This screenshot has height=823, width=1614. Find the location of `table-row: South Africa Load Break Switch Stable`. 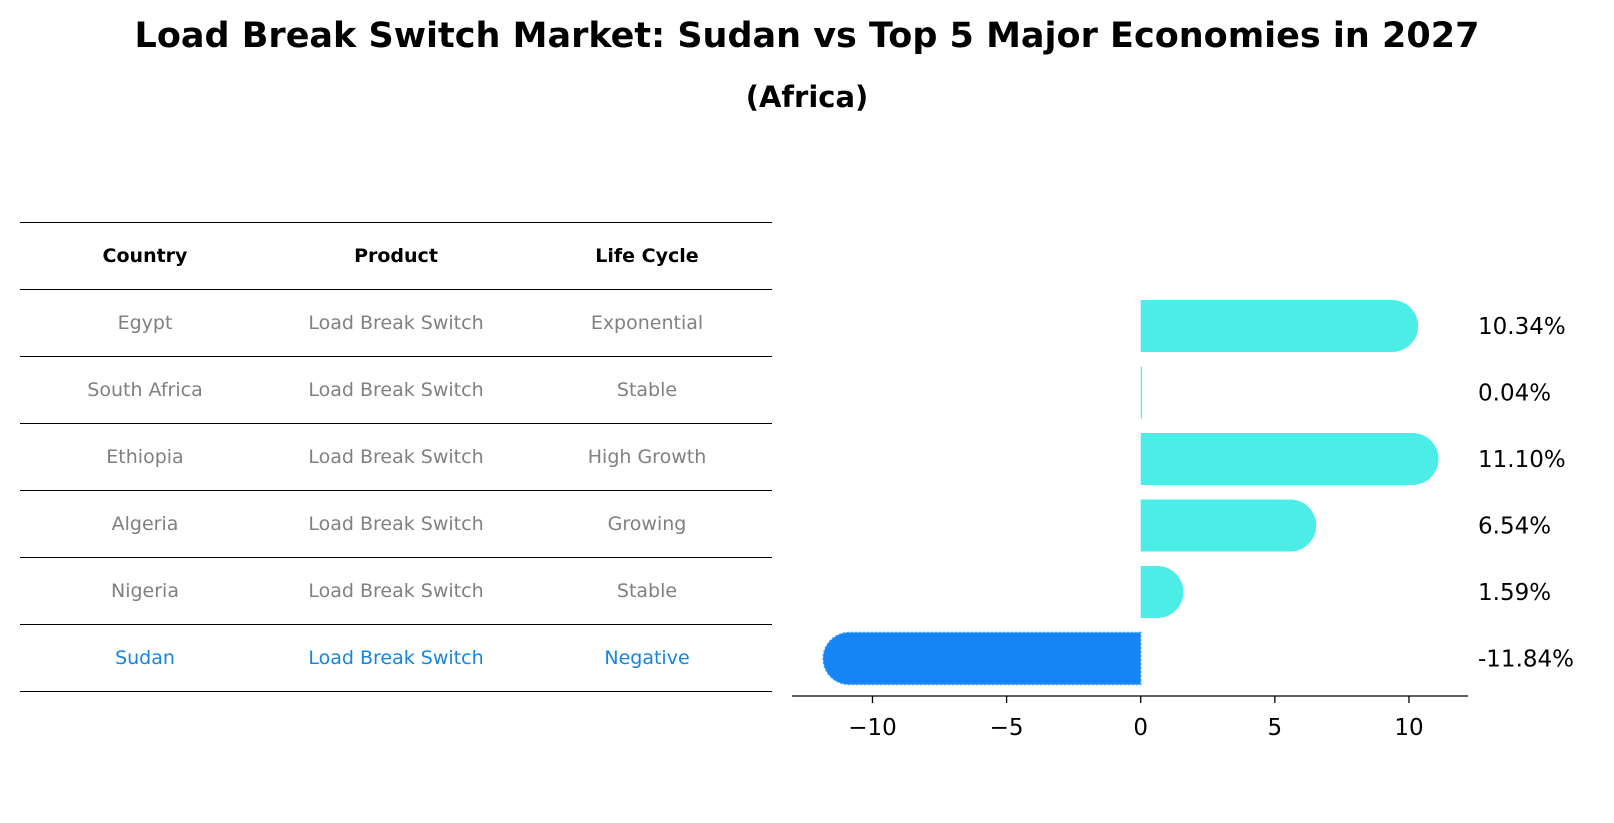

table-row: South Africa Load Break Switch Stable is located at coordinates (396, 390).